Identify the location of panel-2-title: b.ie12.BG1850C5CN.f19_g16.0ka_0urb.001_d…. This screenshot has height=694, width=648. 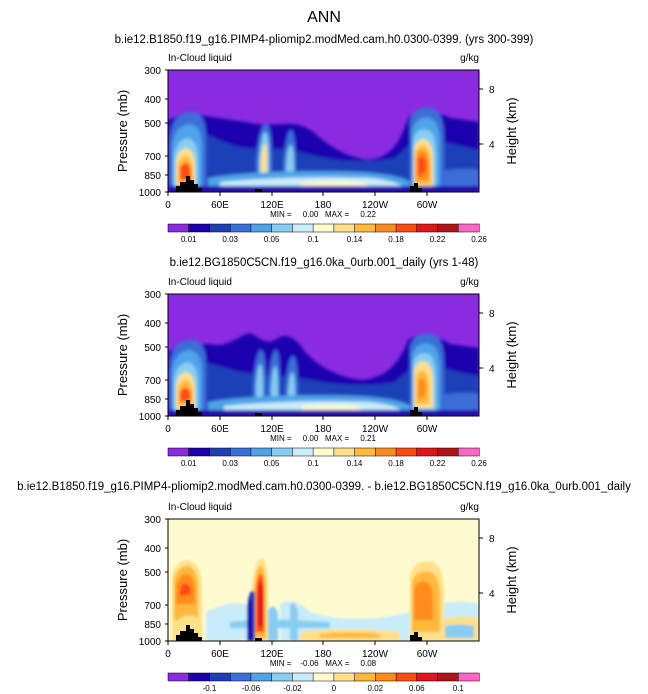
(324, 263).